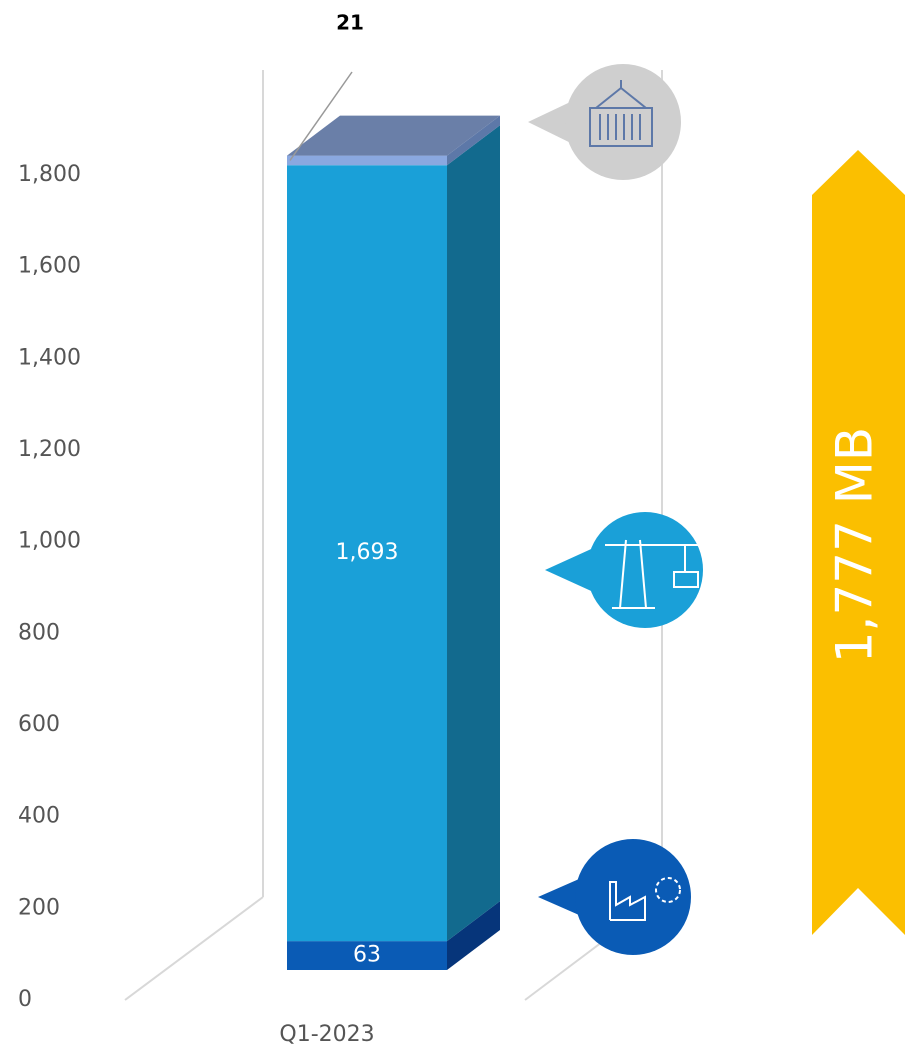 This screenshot has width=913, height=1057. I want to click on total-arrow, so click(858, 542).